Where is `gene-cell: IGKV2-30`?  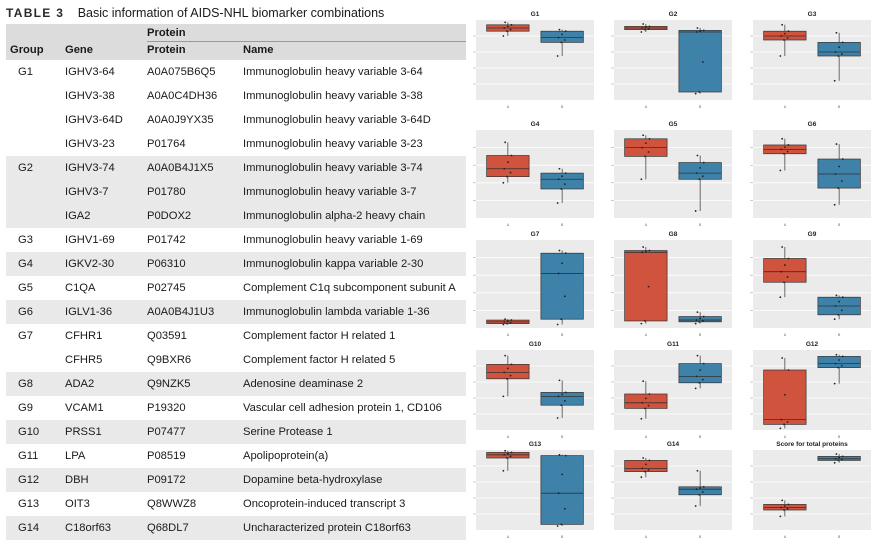 gene-cell: IGKV2-30 is located at coordinates (90, 264).